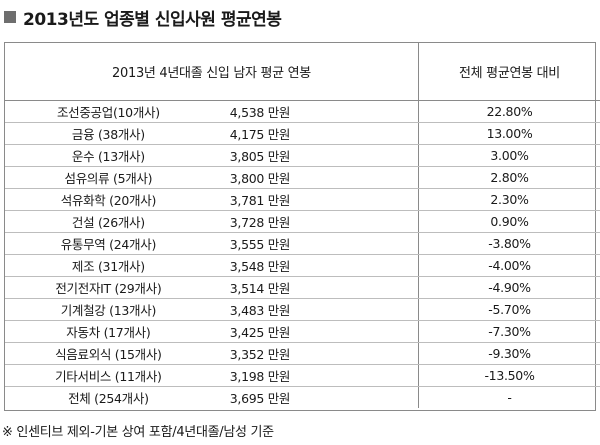 The image size is (600, 445). What do you see at coordinates (509, 177) in the screenshot?
I see `ratio-cell: 2.80%` at bounding box center [509, 177].